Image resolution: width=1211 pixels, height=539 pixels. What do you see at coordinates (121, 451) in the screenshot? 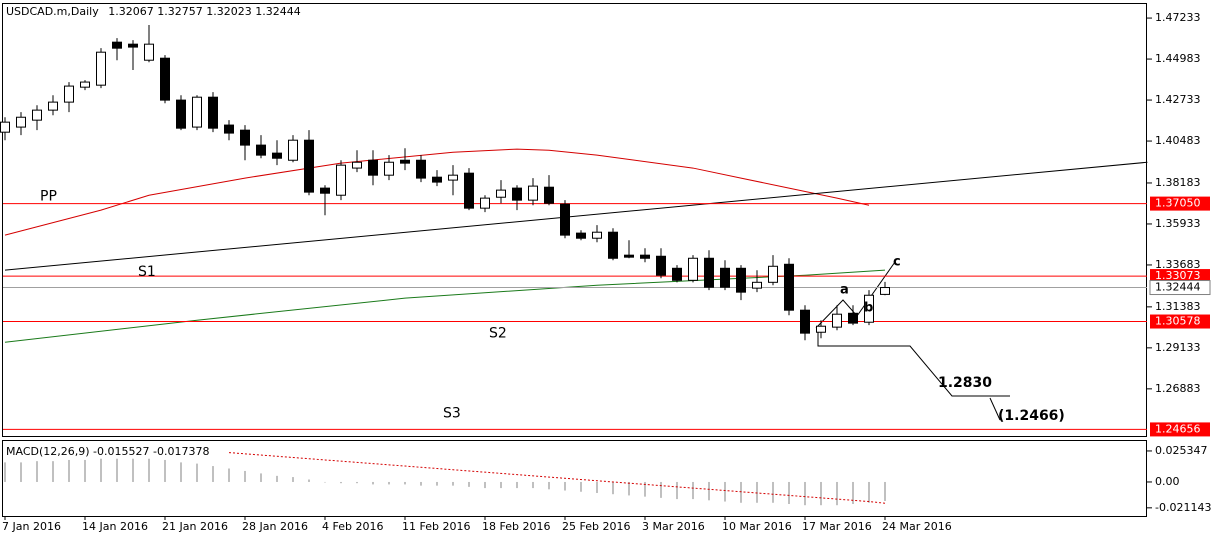
I see `macd-value: -0.015527` at bounding box center [121, 451].